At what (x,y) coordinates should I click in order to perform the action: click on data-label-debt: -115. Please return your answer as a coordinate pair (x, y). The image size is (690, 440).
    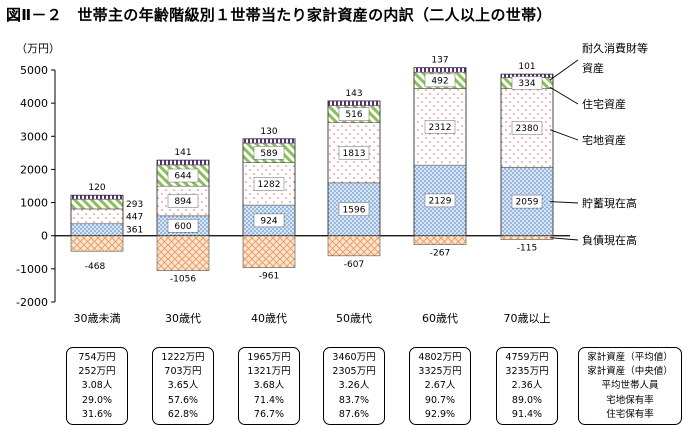
    Looking at the image, I should click on (527, 249).